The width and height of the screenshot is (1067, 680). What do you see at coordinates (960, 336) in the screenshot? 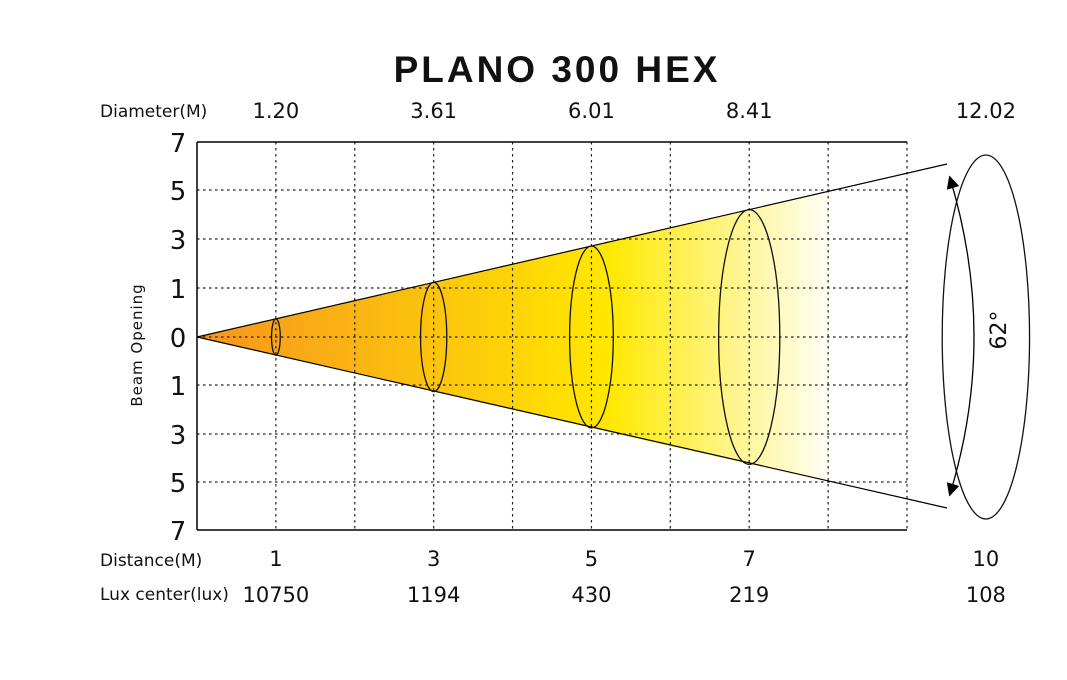
I see `beam-angle-arc` at bounding box center [960, 336].